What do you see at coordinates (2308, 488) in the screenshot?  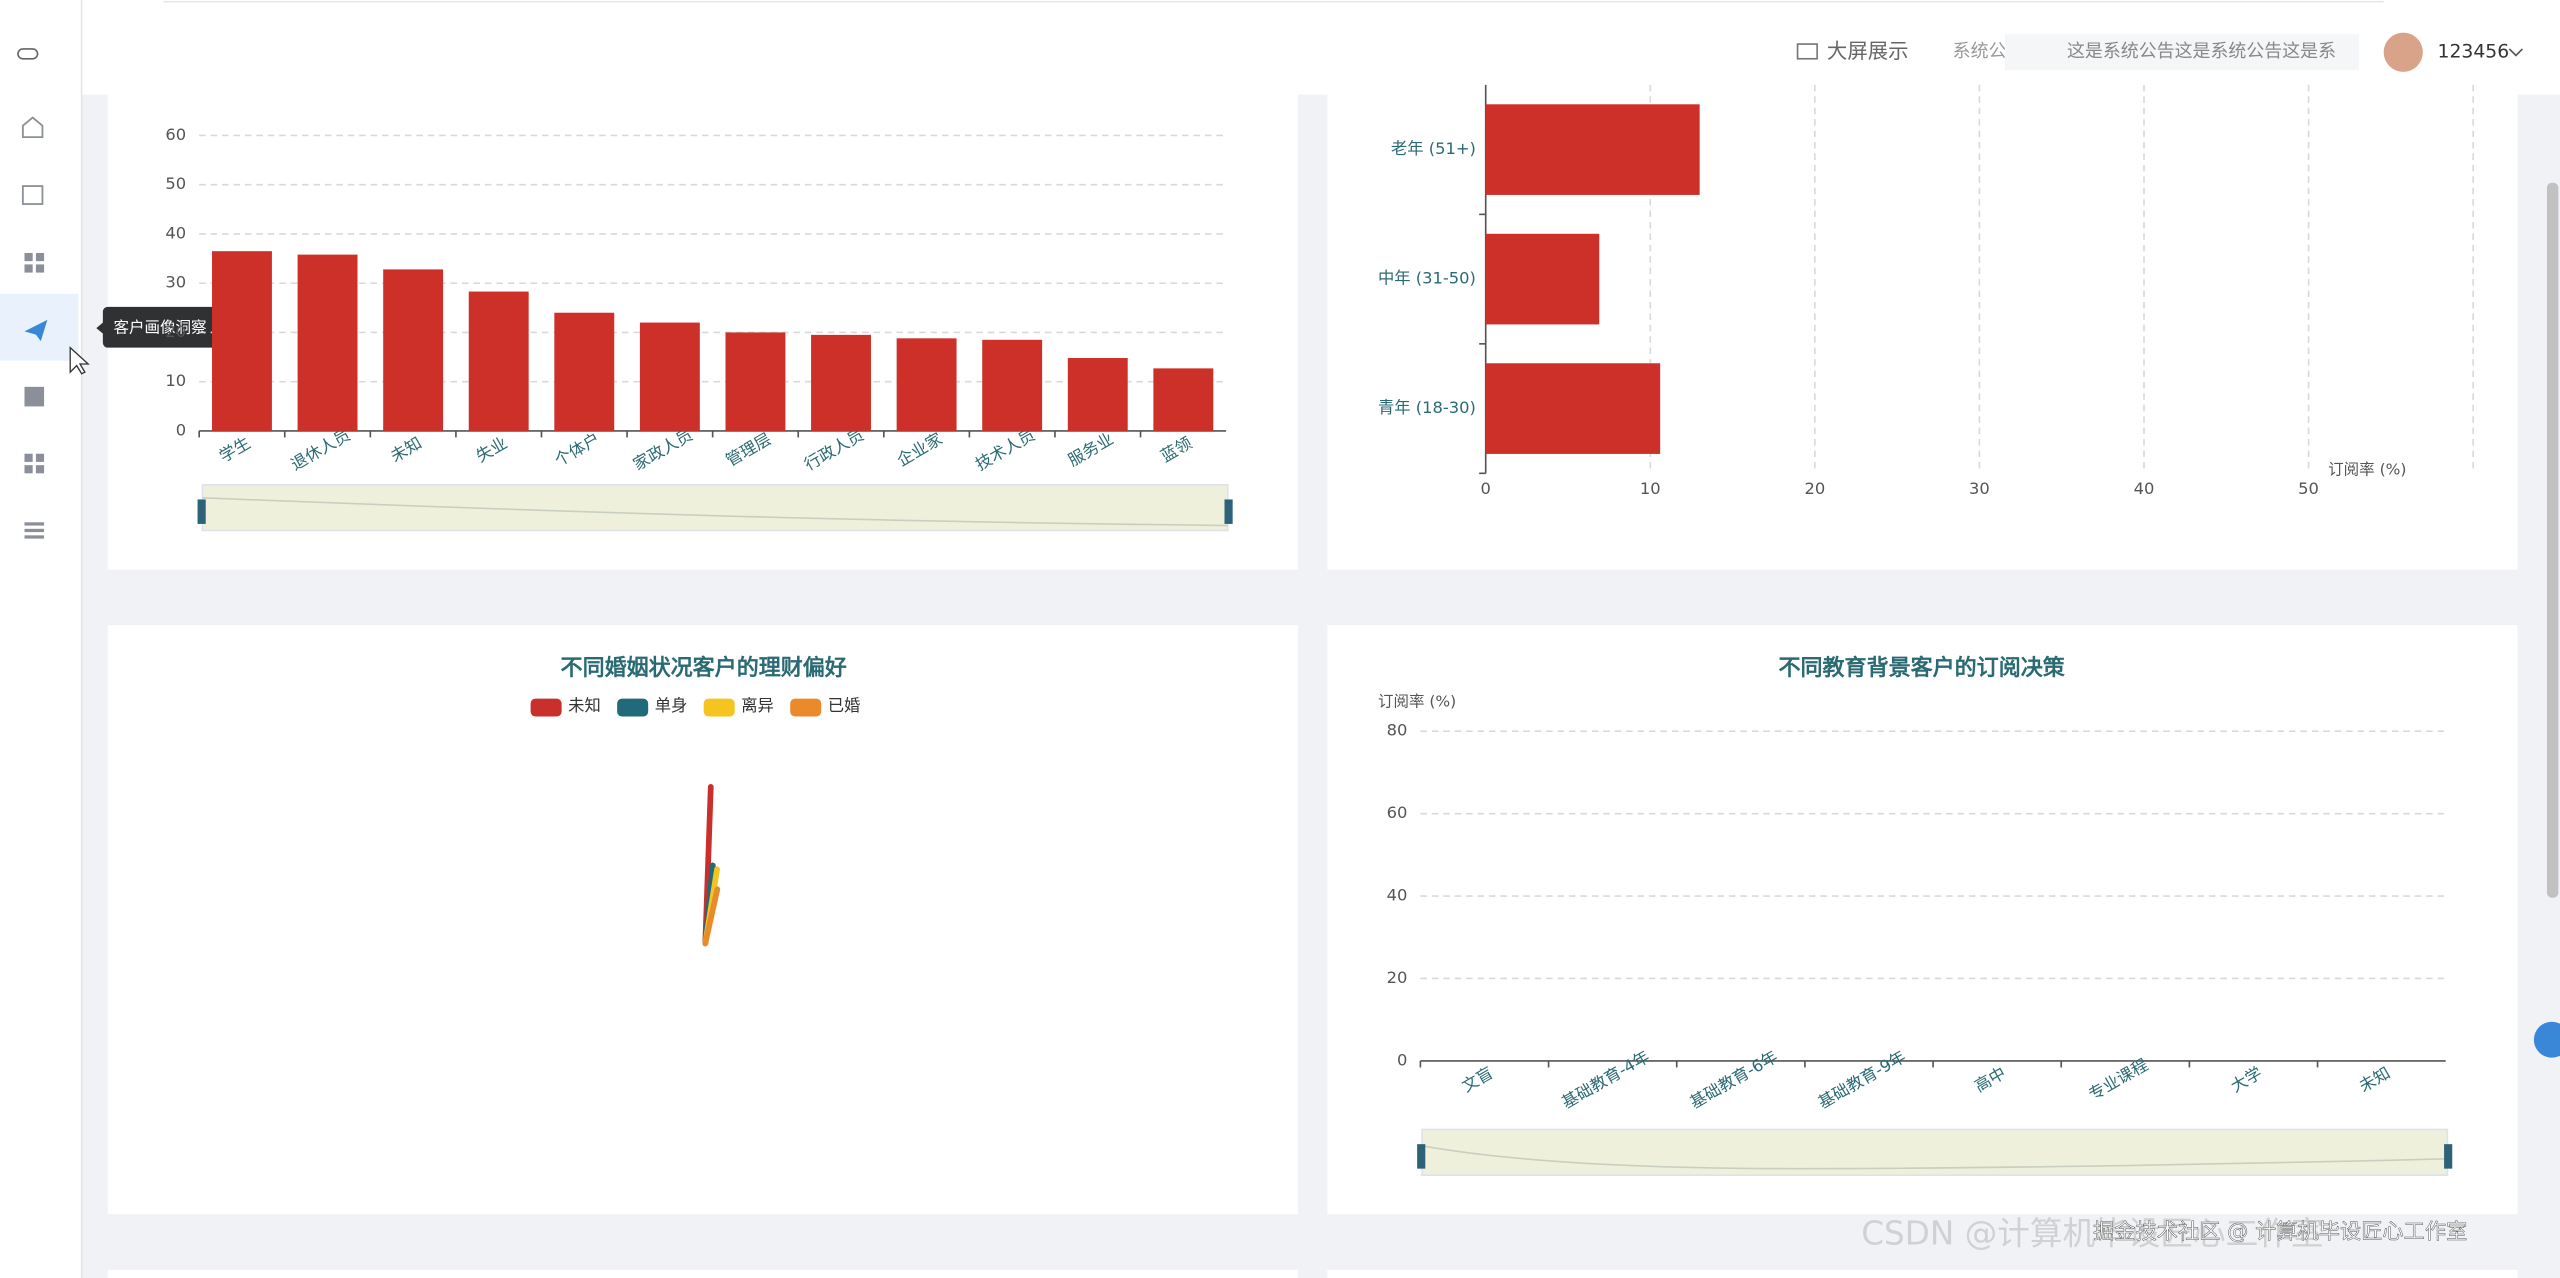 I see `x-tick-label: 50` at bounding box center [2308, 488].